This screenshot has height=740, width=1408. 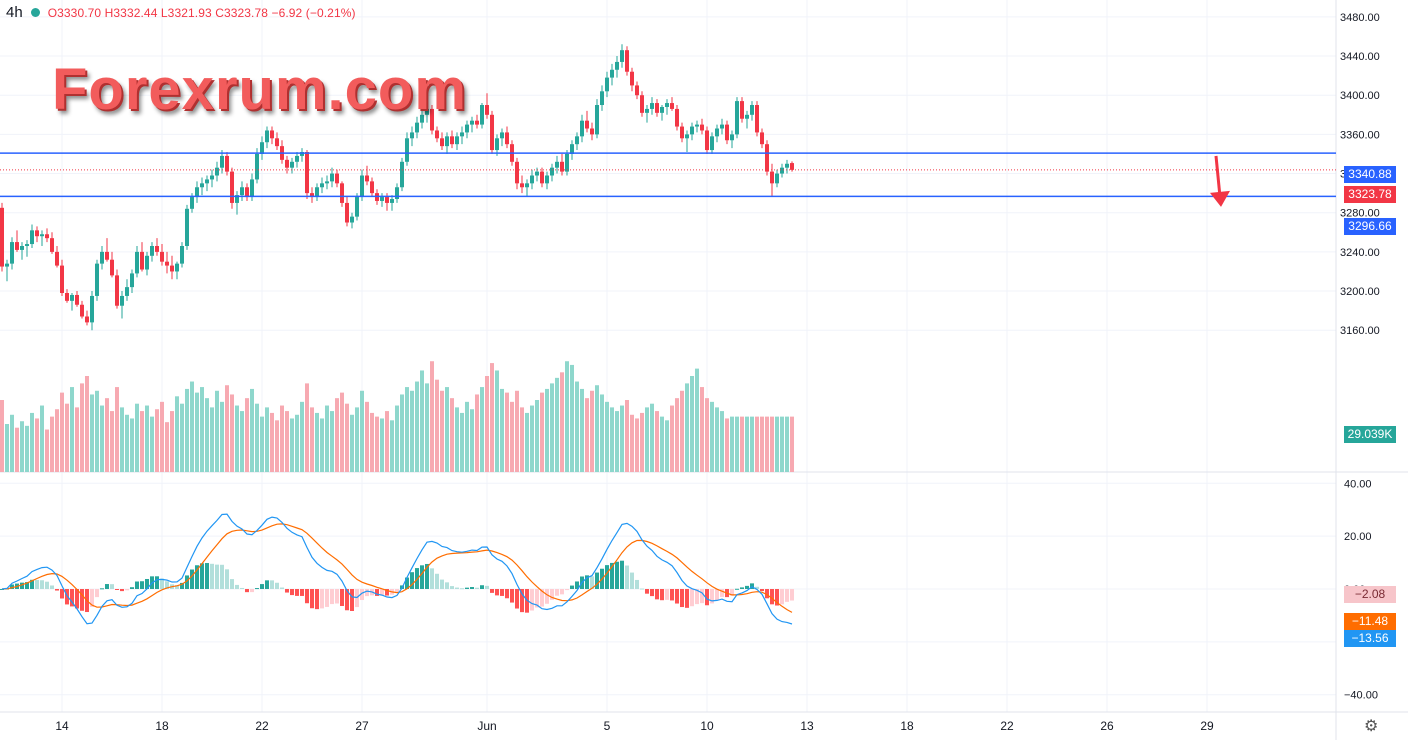 I want to click on upper-level-label: 3340.88, so click(x=1370, y=174).